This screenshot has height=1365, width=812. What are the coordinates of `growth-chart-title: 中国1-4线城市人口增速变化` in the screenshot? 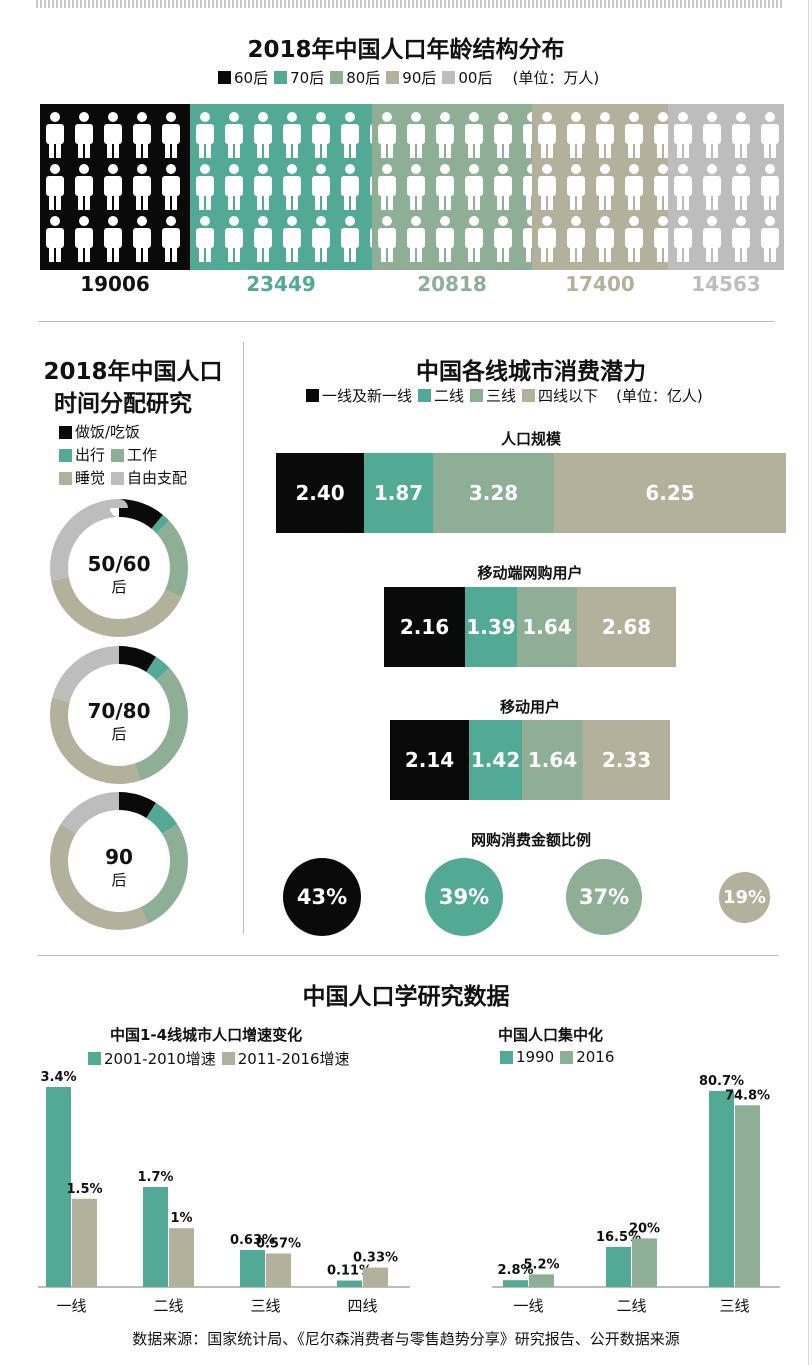 It's located at (206, 1035).